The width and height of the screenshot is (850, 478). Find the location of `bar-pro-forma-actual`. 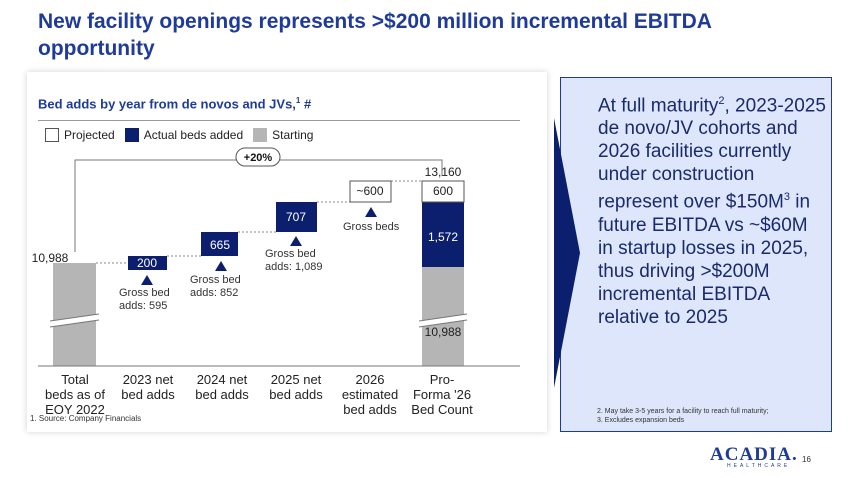

bar-pro-forma-actual is located at coordinates (443, 234).